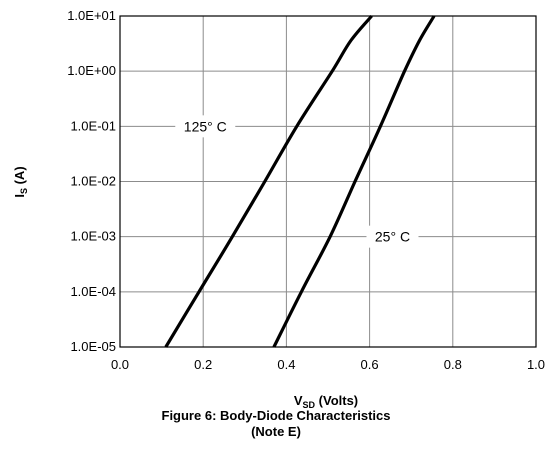 The height and width of the screenshot is (455, 552). What do you see at coordinates (19, 196) in the screenshot?
I see `y-axis-title-main: I` at bounding box center [19, 196].